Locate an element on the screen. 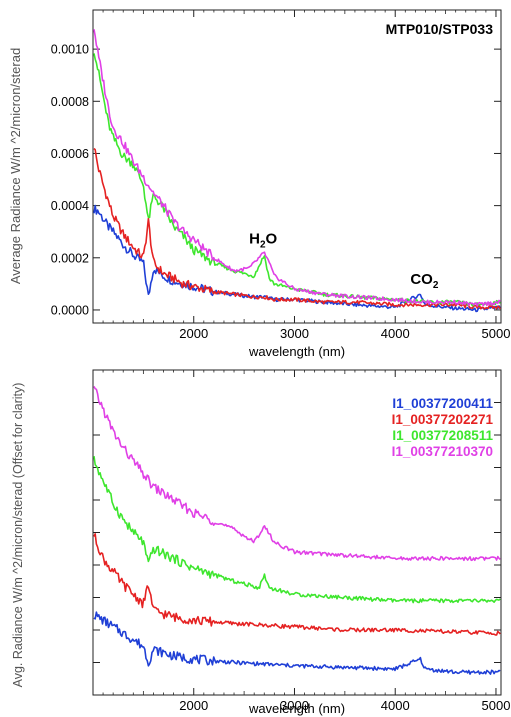 The image size is (511, 717). legend-entry: I1_00377200411 is located at coordinates (442, 403).